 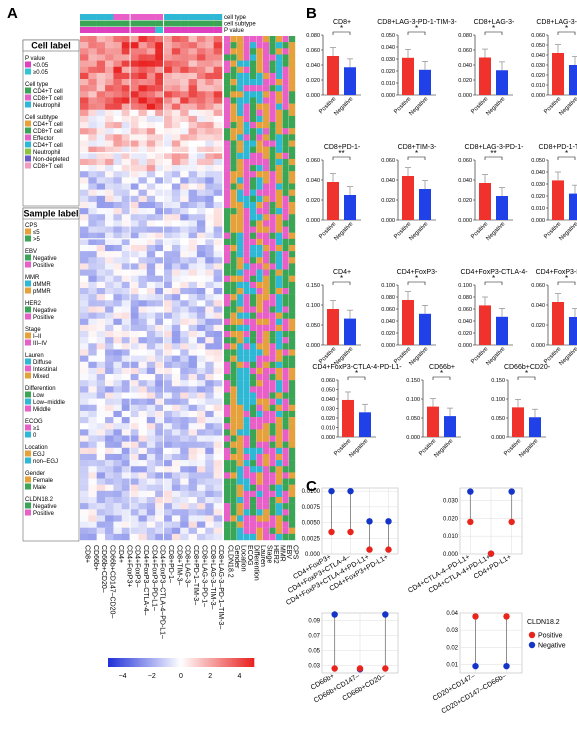 I want to click on legend-title-box, so click(x=51, y=45).